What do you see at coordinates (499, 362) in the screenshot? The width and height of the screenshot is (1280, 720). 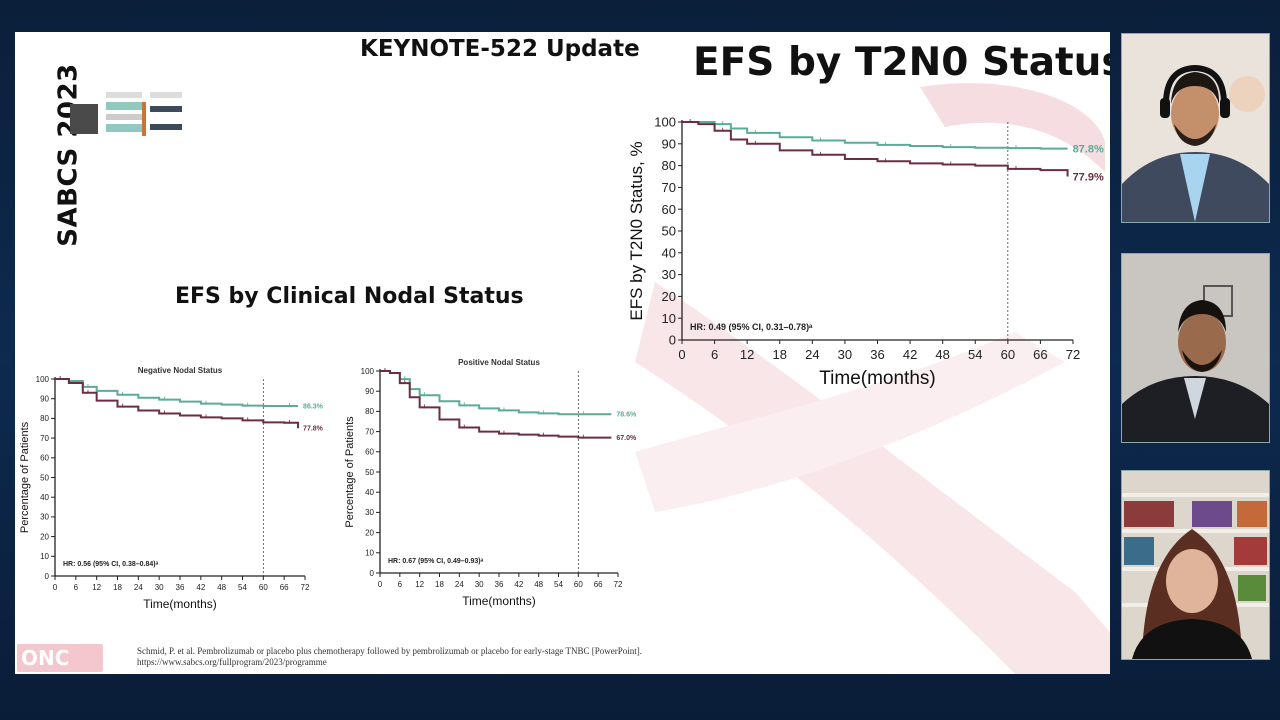 I see `chart-title: Positive Nodal Status` at bounding box center [499, 362].